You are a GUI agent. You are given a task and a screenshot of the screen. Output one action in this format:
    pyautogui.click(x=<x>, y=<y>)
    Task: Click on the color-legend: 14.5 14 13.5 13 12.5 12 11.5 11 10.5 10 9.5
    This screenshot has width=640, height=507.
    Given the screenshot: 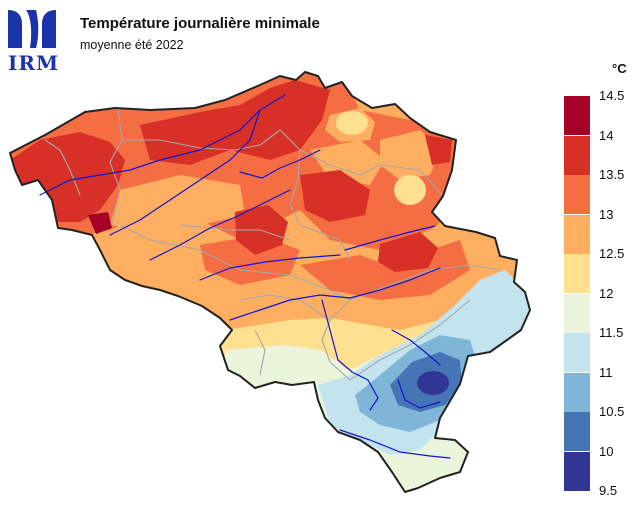 What is the action you would take?
    pyautogui.click(x=599, y=293)
    